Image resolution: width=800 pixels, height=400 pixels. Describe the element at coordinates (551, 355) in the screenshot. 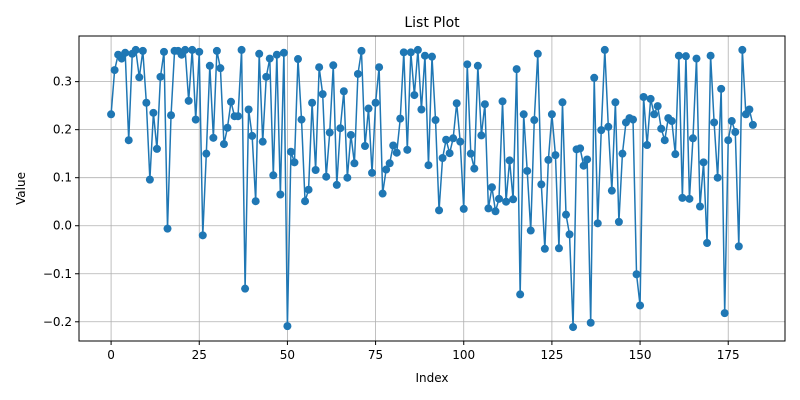

I see `x-tick-label: 125` at that location.